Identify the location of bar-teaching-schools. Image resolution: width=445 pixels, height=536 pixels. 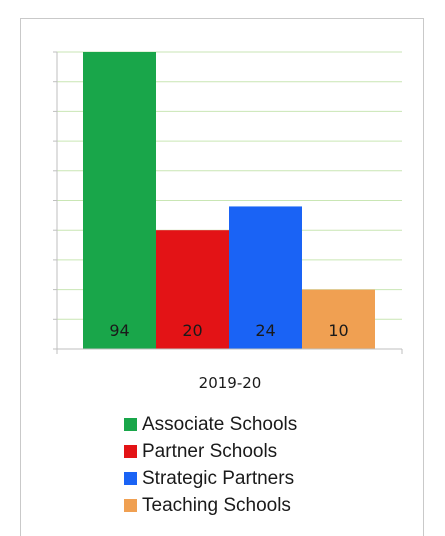
(338, 319).